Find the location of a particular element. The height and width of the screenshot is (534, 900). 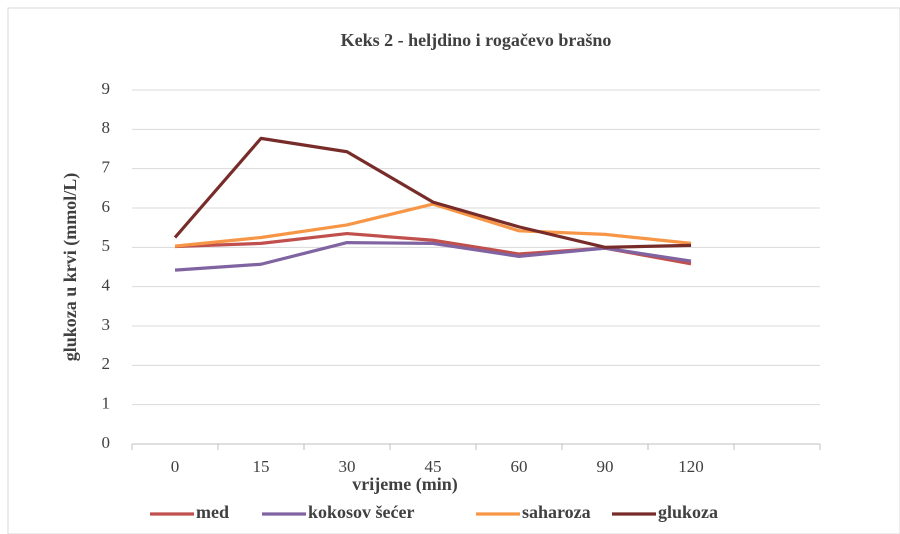

x-tick-label: 120 is located at coordinates (691, 466).